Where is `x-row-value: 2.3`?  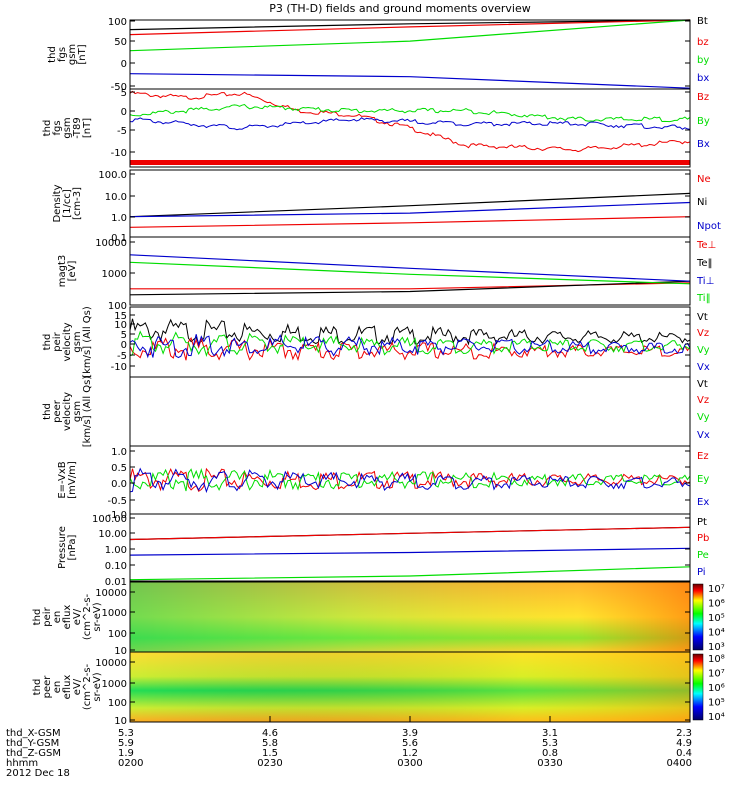
x-row-value: 2.3 is located at coordinates (684, 733).